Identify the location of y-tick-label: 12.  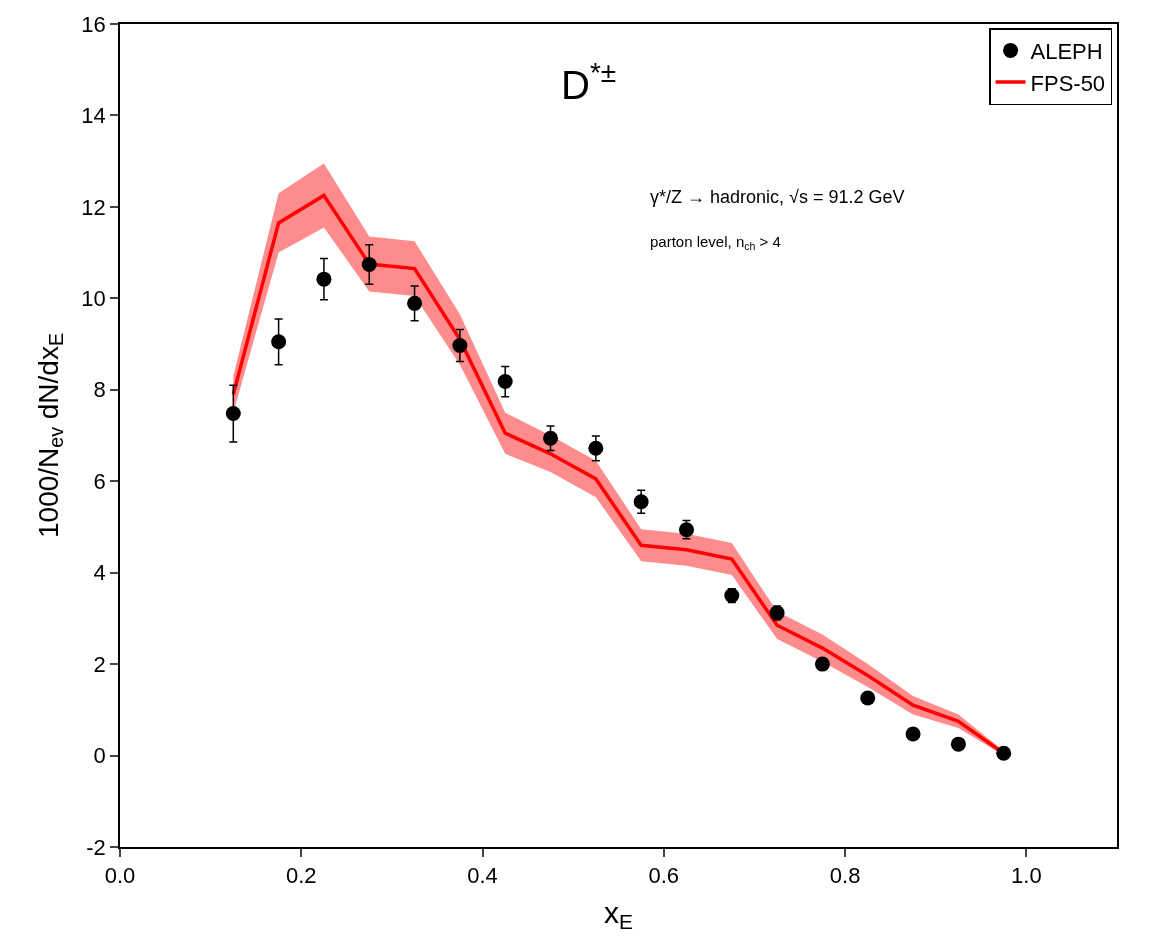
(93, 207).